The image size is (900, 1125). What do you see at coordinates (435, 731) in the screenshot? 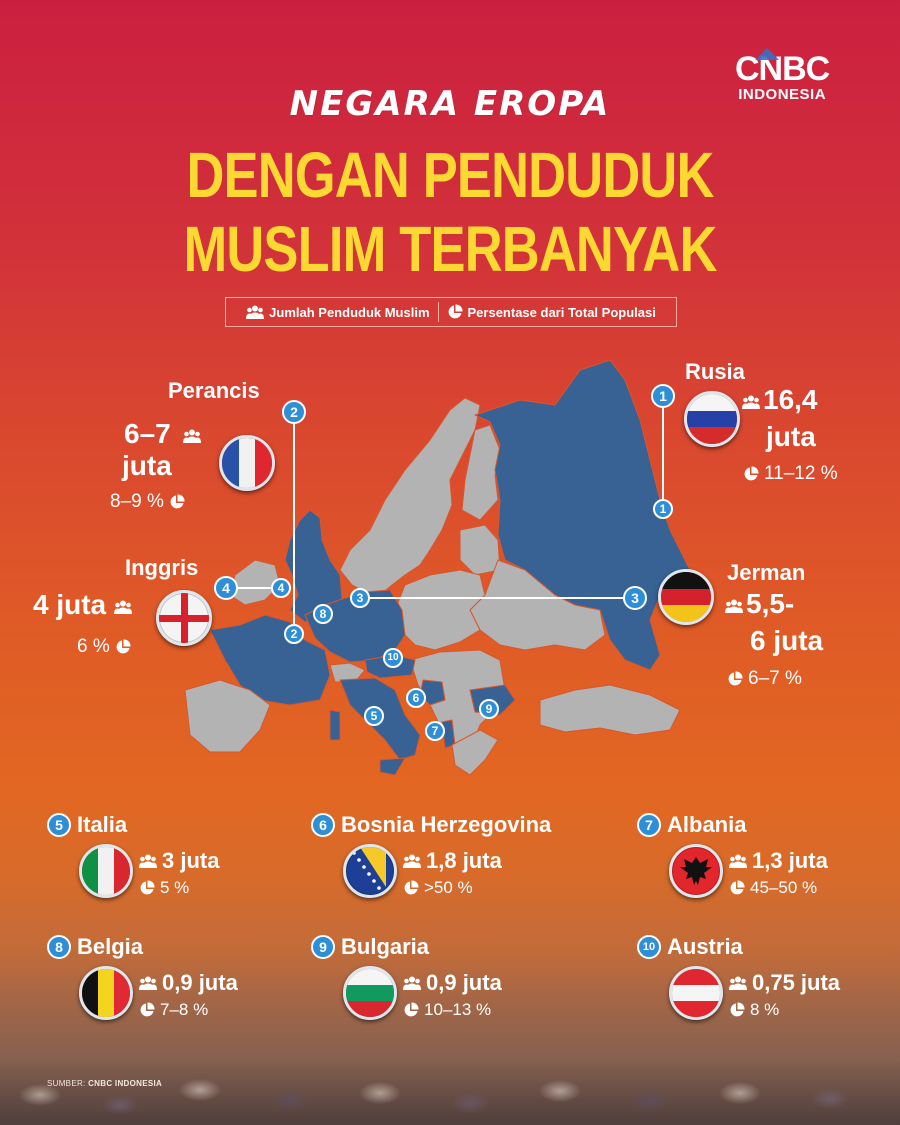
I see `marker-7-map: 7` at bounding box center [435, 731].